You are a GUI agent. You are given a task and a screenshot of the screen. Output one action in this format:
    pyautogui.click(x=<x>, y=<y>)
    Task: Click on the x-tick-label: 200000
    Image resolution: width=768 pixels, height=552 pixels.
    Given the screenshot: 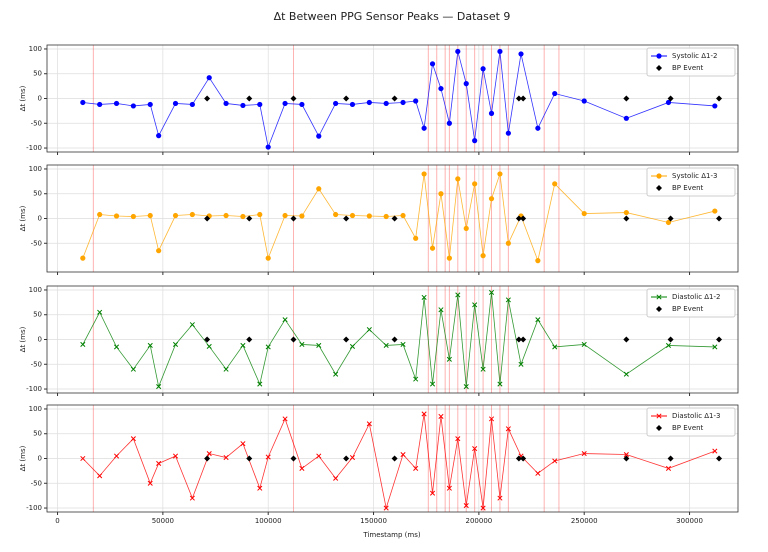 What is the action you would take?
    pyautogui.click(x=479, y=521)
    